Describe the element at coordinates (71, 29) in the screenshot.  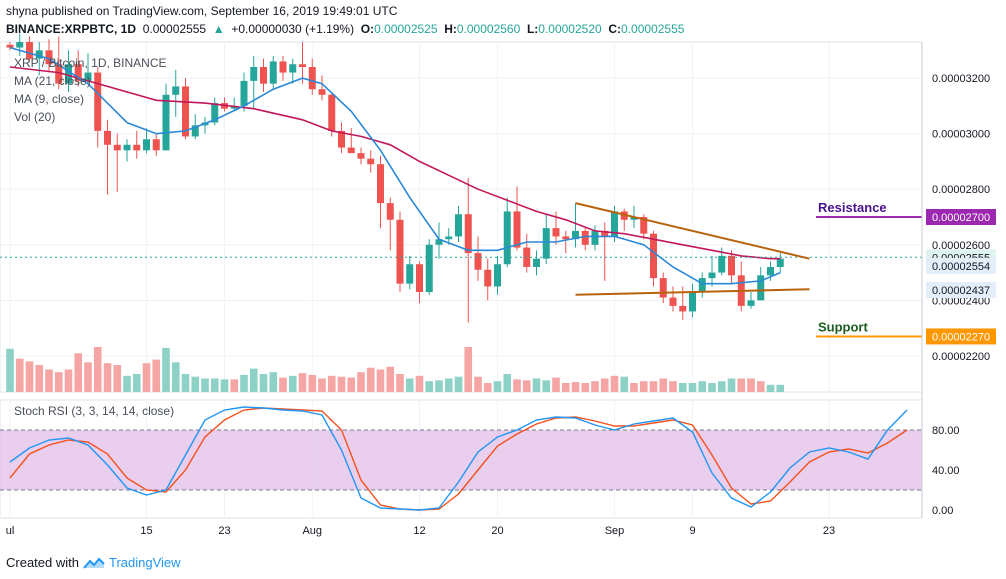
I see `symbol-label: BINANCE:XRPBTC, 1D` at that location.